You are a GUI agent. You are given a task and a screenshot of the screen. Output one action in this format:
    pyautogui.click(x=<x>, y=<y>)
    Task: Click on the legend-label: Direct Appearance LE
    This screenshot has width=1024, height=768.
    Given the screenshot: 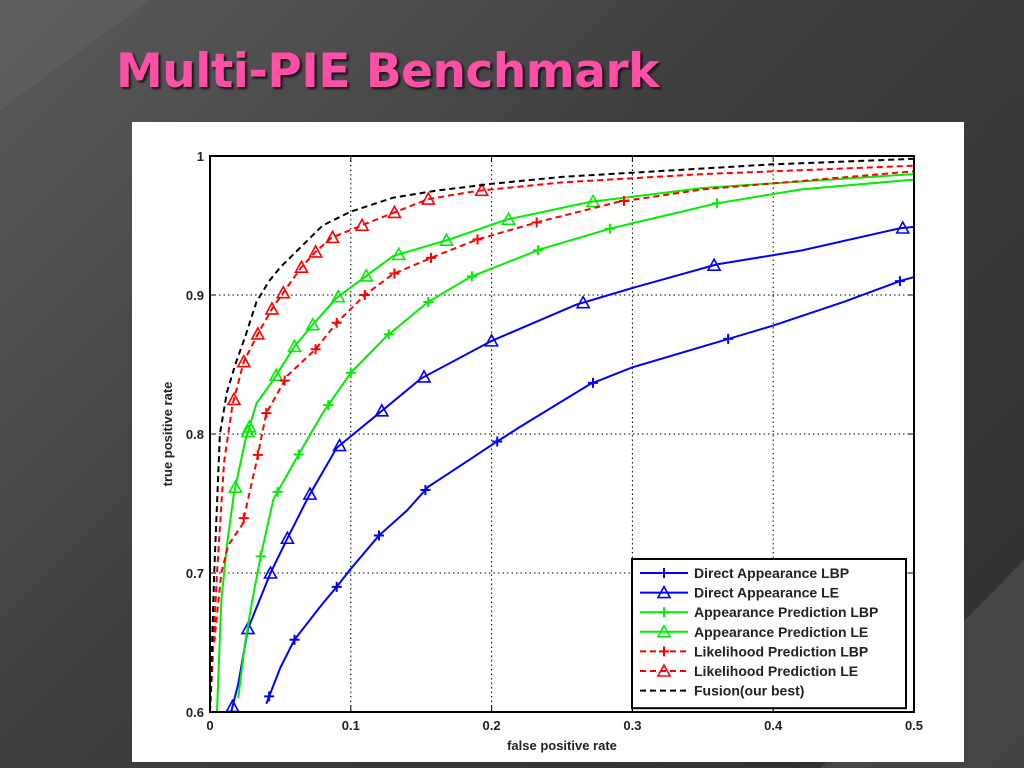 What is the action you would take?
    pyautogui.click(x=766, y=593)
    